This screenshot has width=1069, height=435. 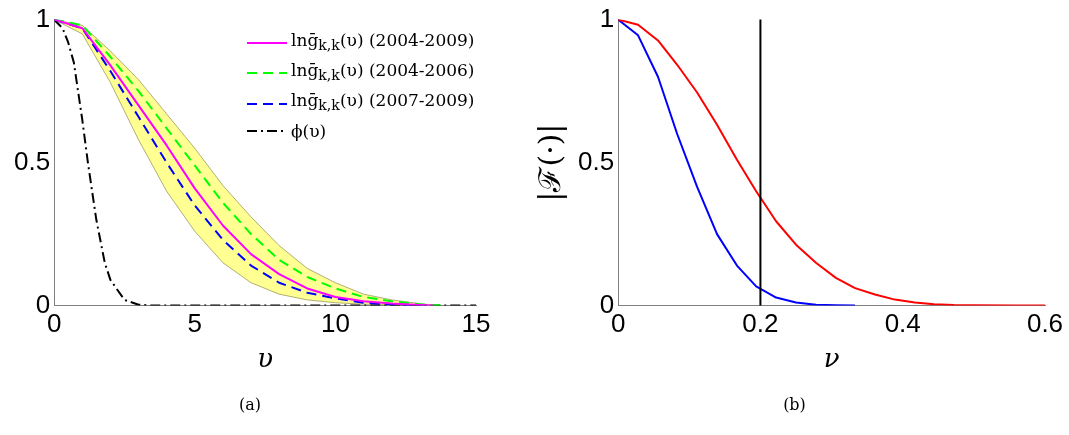 What do you see at coordinates (549, 162) in the screenshot?
I see `y-axis-title: |ℱ(·)|` at bounding box center [549, 162].